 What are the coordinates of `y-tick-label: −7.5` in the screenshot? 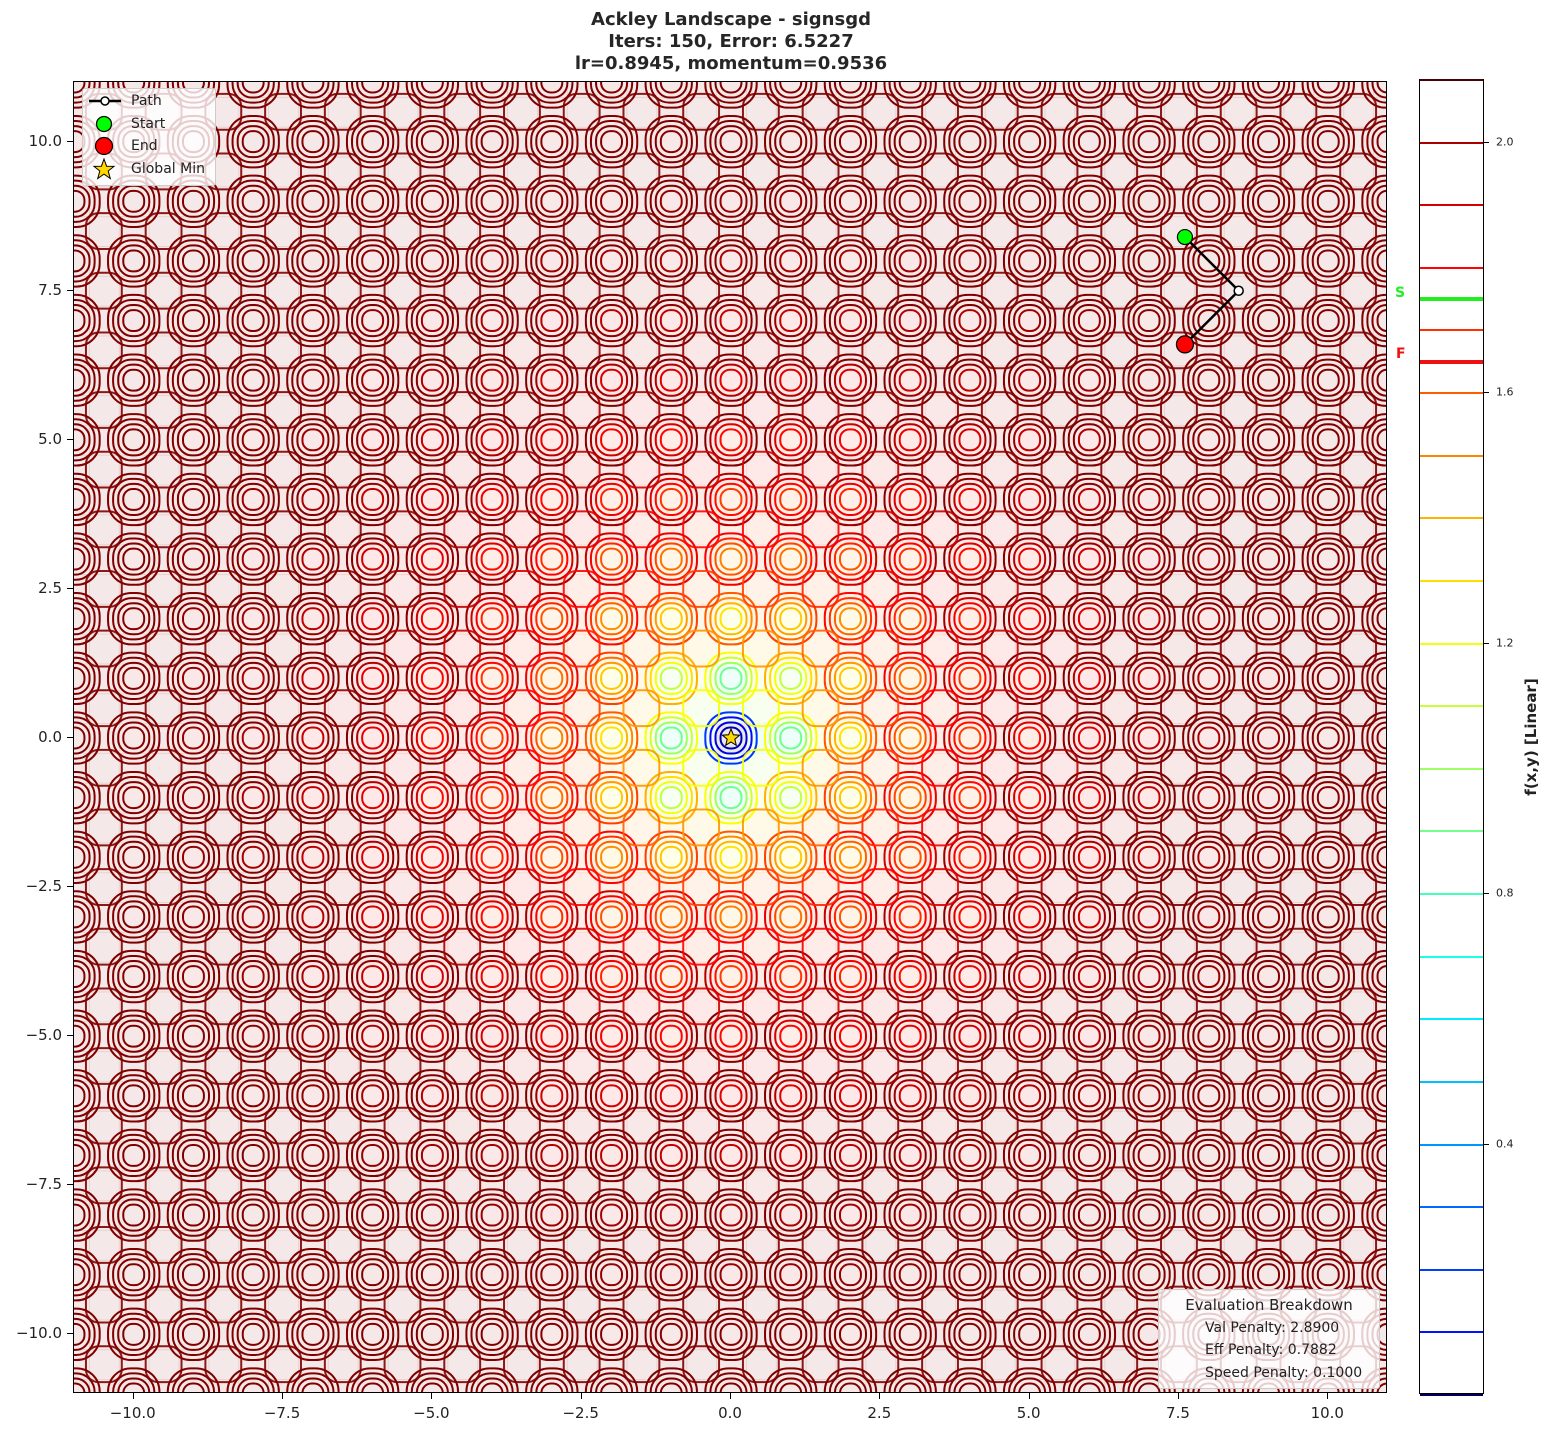 It's located at (43, 1184).